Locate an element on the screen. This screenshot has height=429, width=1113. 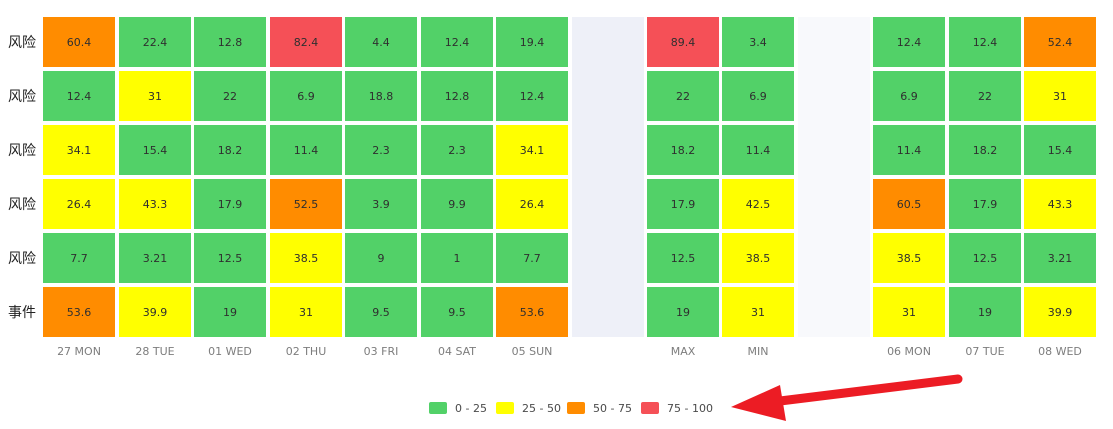
legend-item: 0 - 25 is located at coordinates (458, 408).